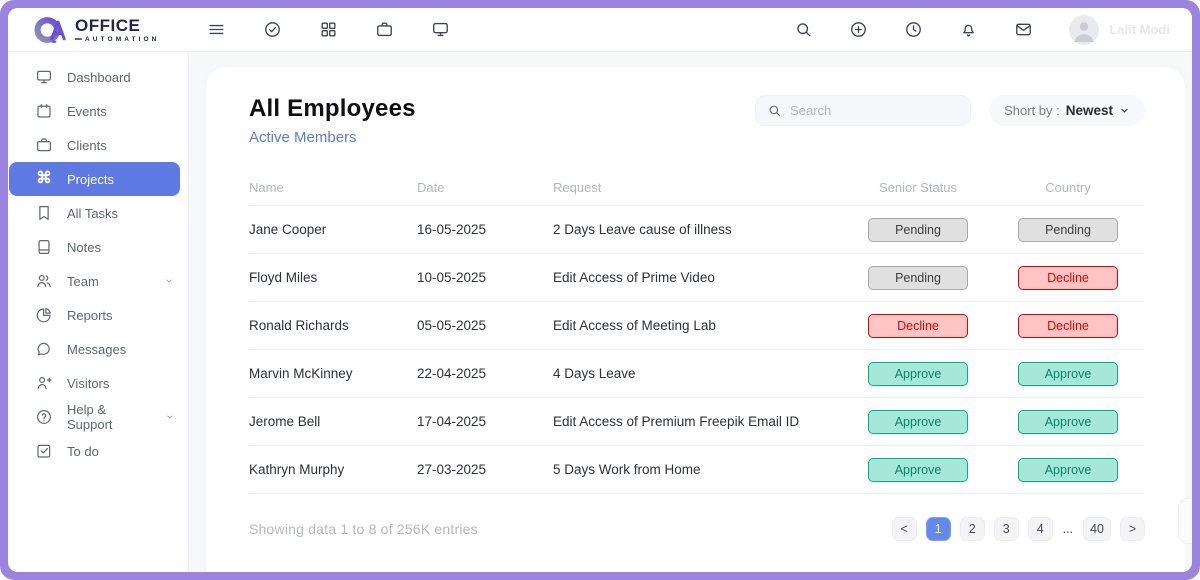 The image size is (1200, 580). I want to click on sidebar-item-all-tasks: All Tasks, so click(98, 213).